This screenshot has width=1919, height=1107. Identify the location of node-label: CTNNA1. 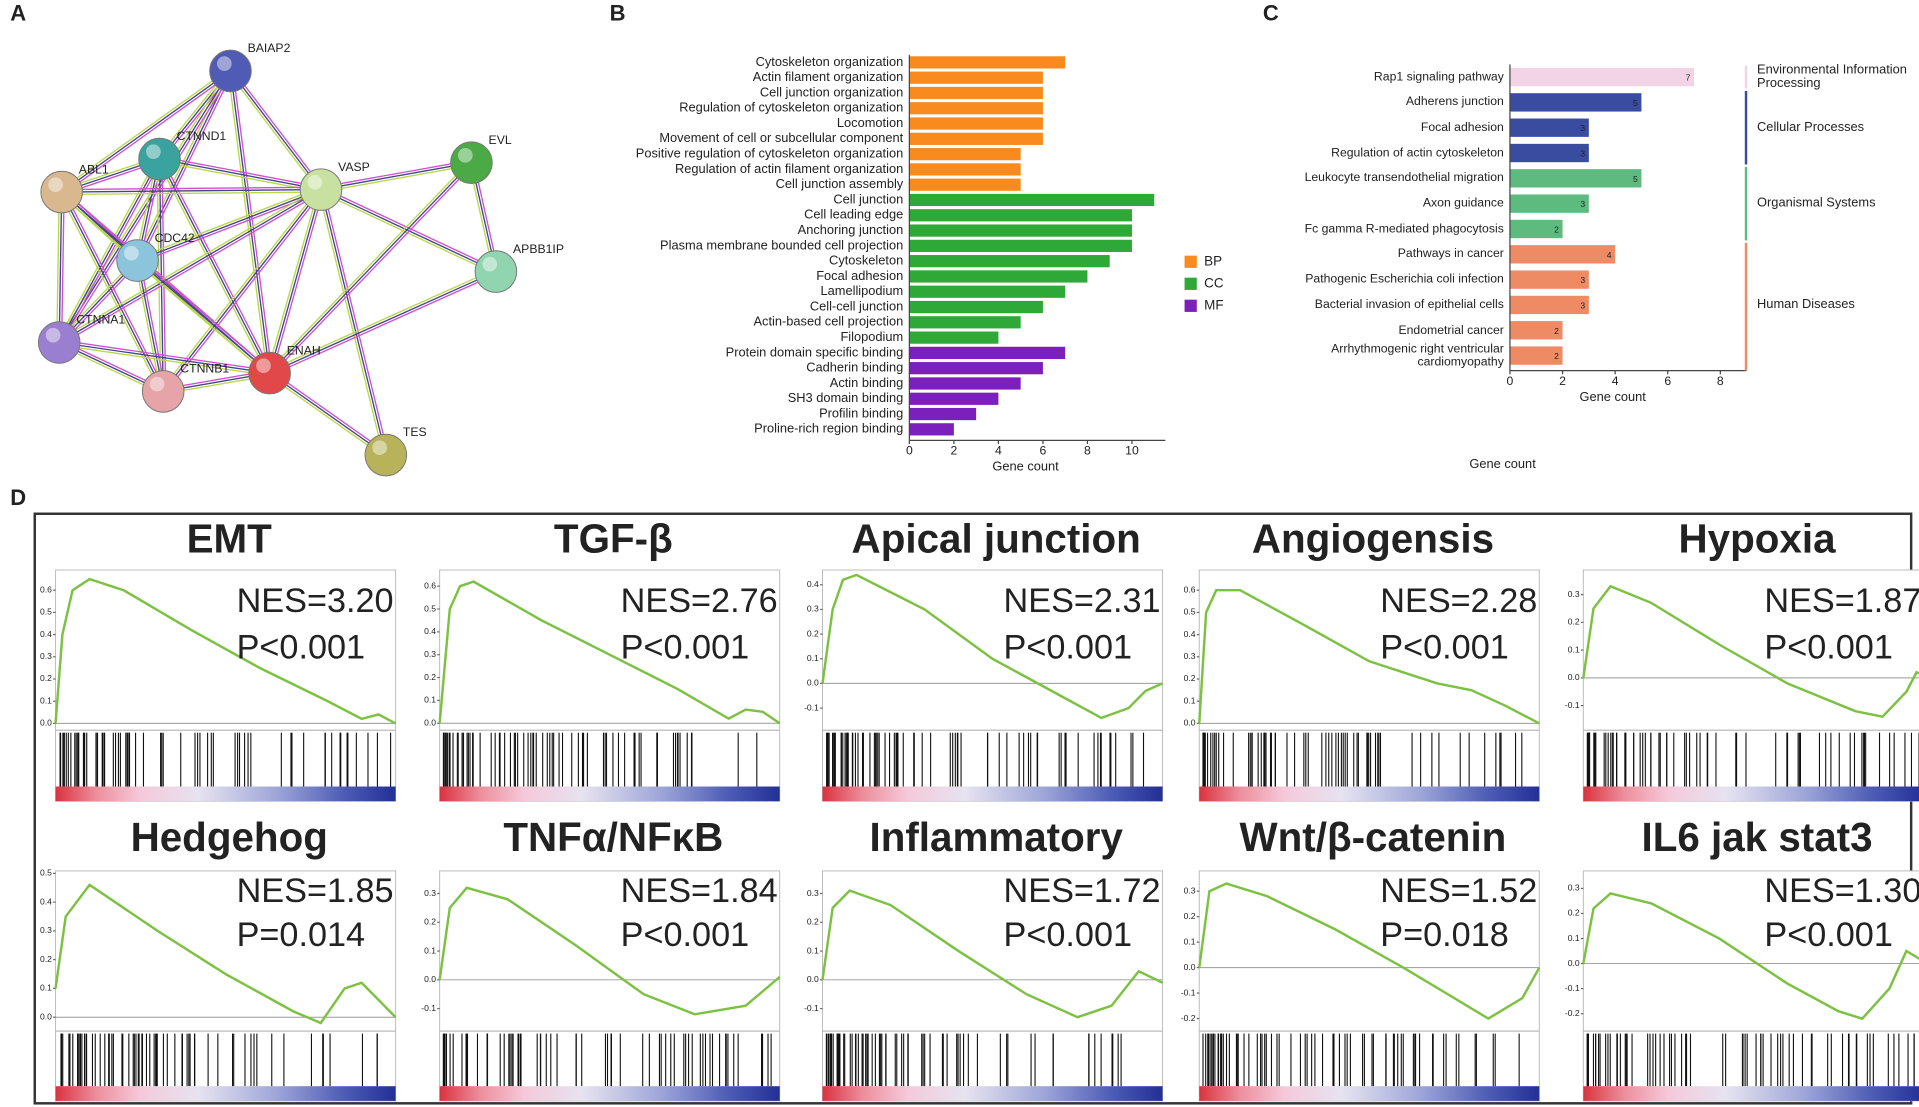
(100, 320).